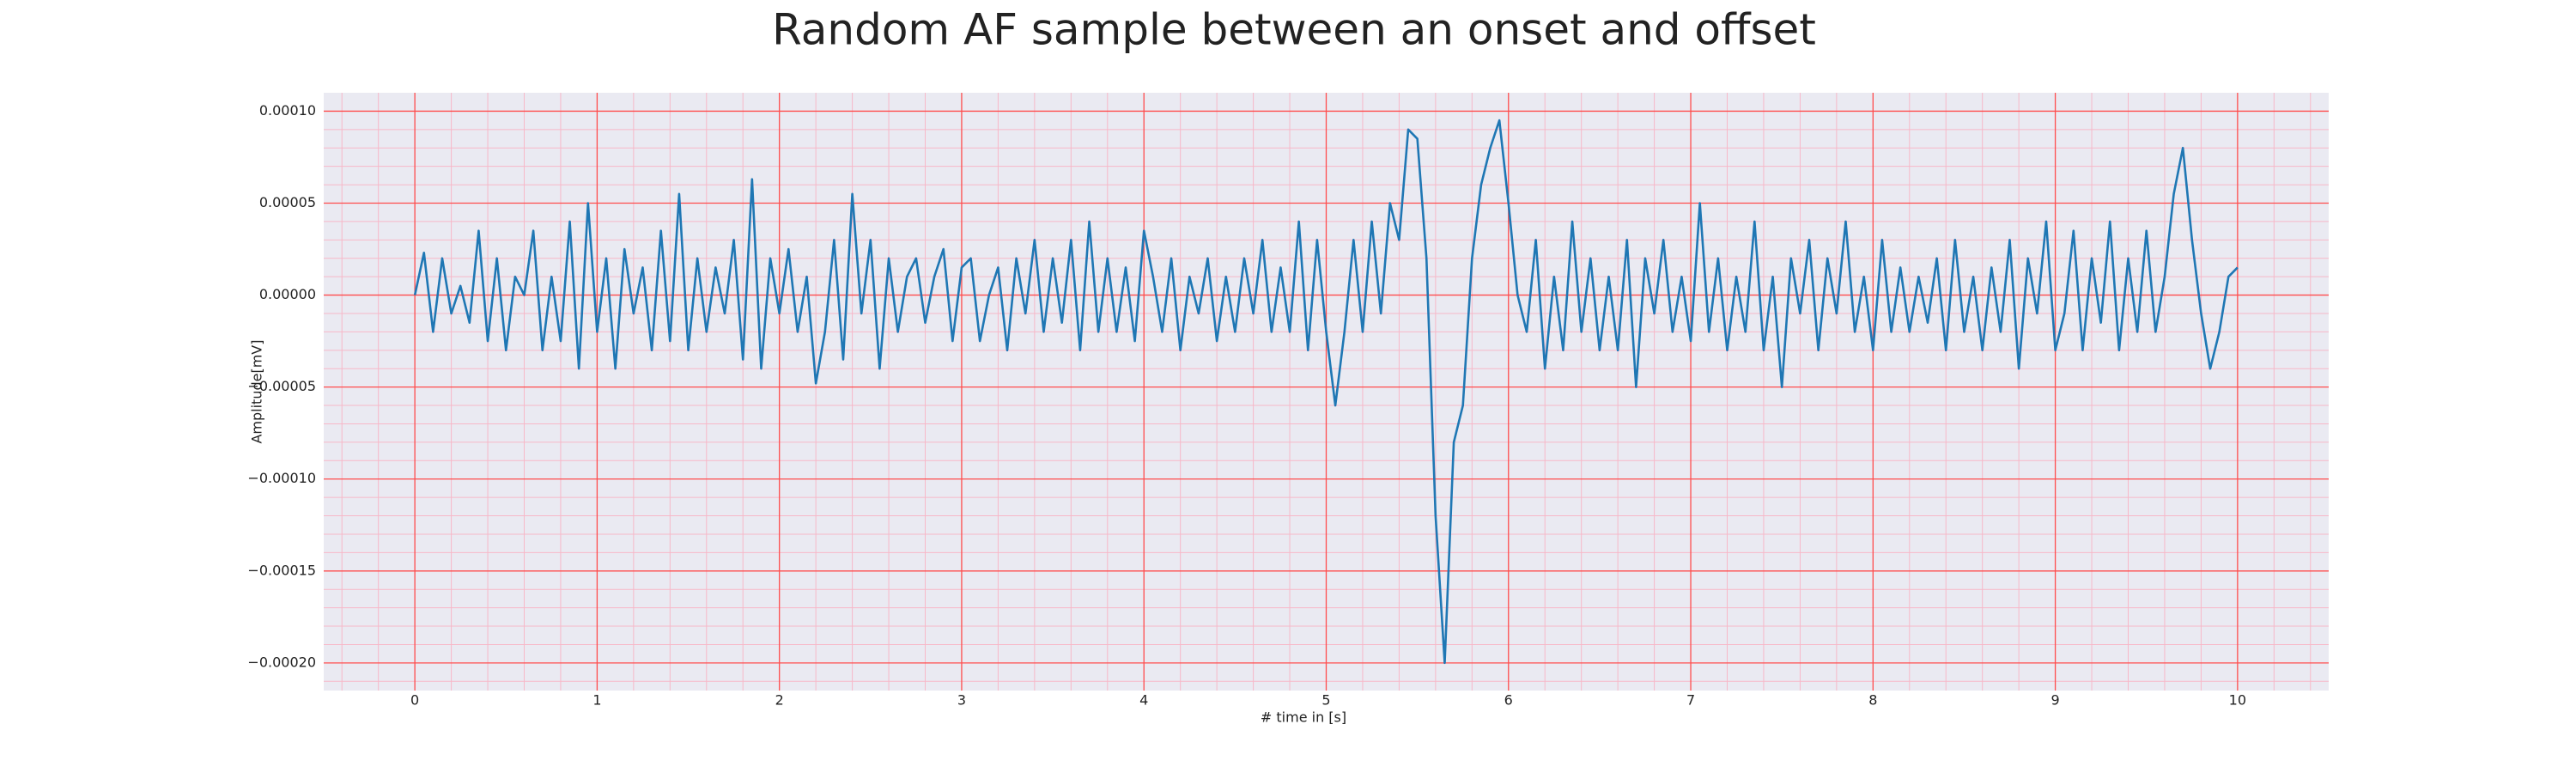 This screenshot has width=2576, height=773. Describe the element at coordinates (1690, 700) in the screenshot. I see `x-tick-label: 7` at that location.